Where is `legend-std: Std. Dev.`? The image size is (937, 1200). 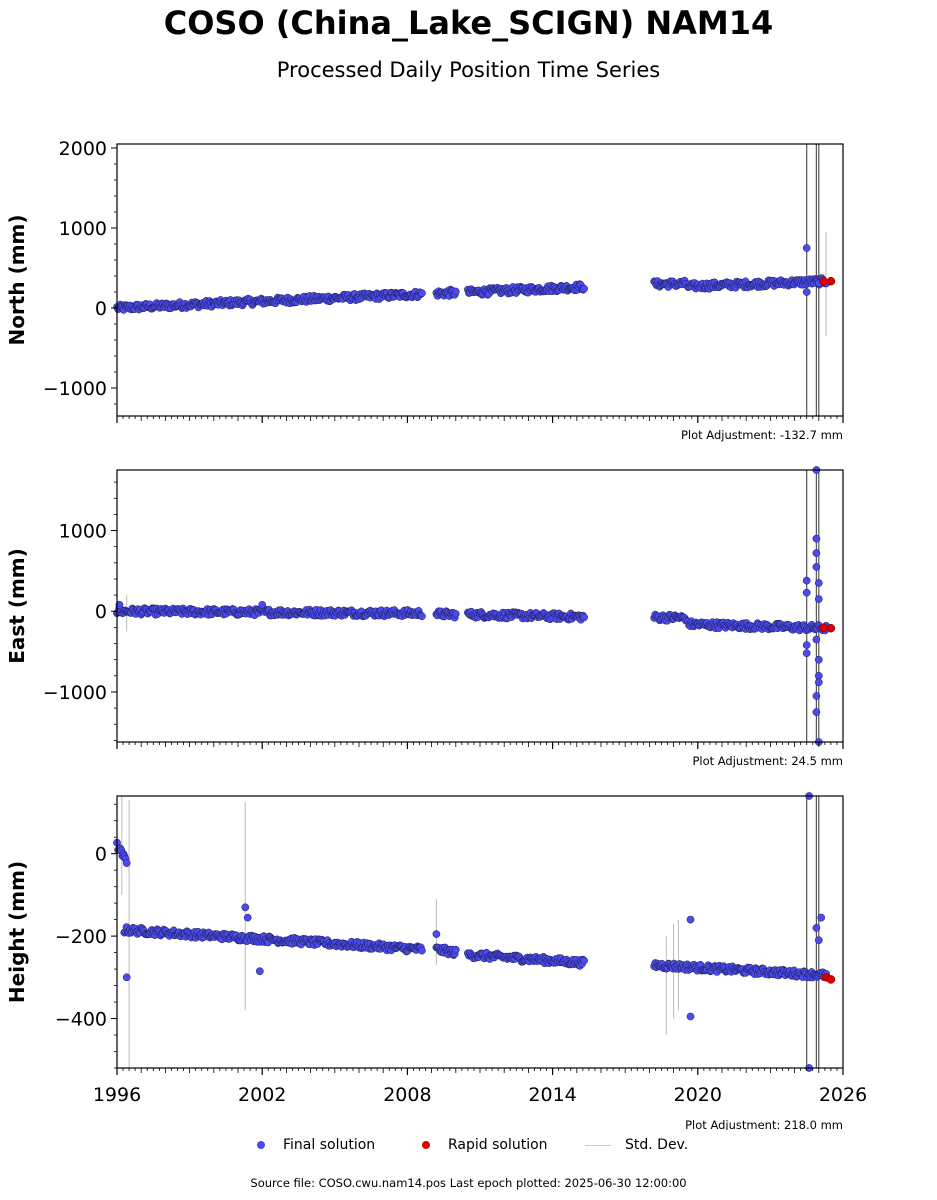 legend-std: Std. Dev. is located at coordinates (636, 1145).